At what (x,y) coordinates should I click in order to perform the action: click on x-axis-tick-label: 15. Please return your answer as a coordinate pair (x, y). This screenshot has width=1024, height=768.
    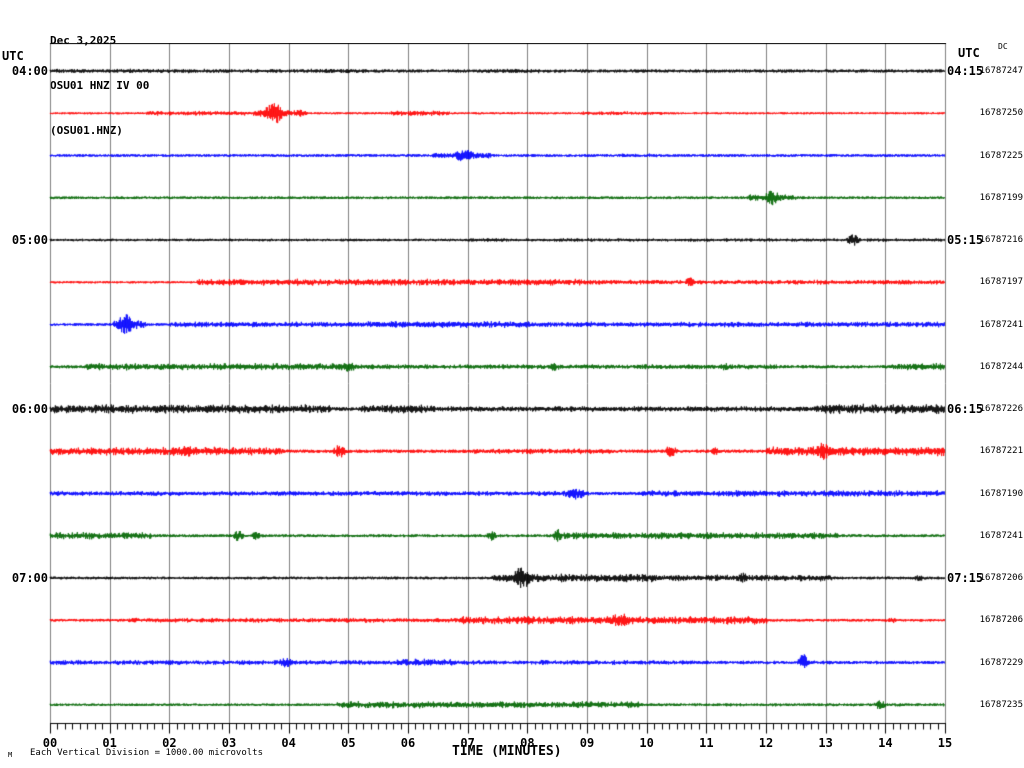
    Looking at the image, I should click on (945, 743).